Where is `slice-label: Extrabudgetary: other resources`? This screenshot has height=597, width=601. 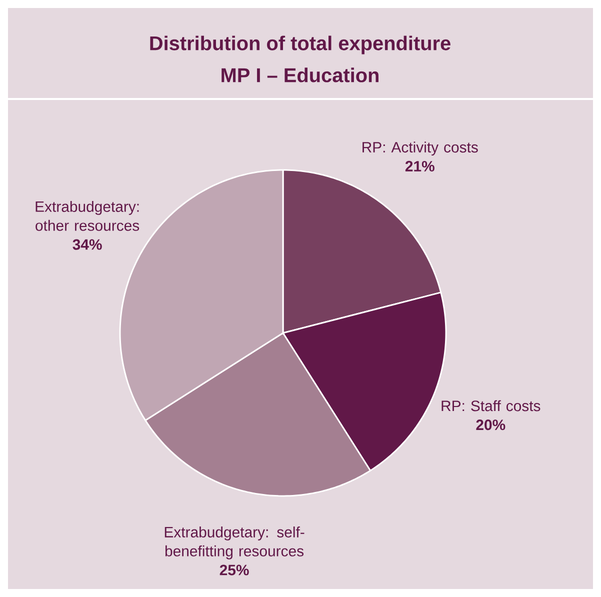 slice-label: Extrabudgetary: other resources is located at coordinates (88, 215).